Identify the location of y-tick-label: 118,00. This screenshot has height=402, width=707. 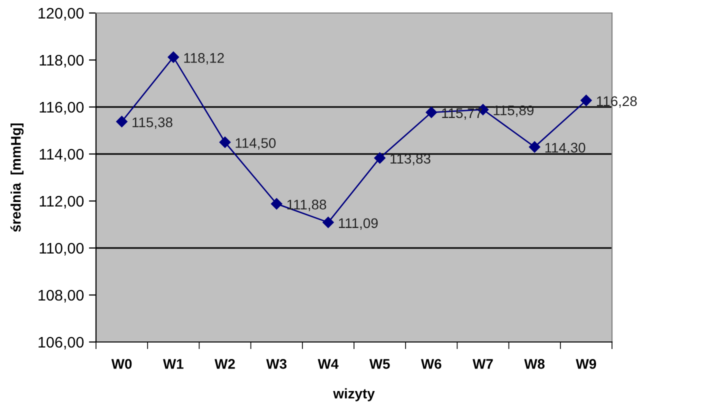
(62, 61).